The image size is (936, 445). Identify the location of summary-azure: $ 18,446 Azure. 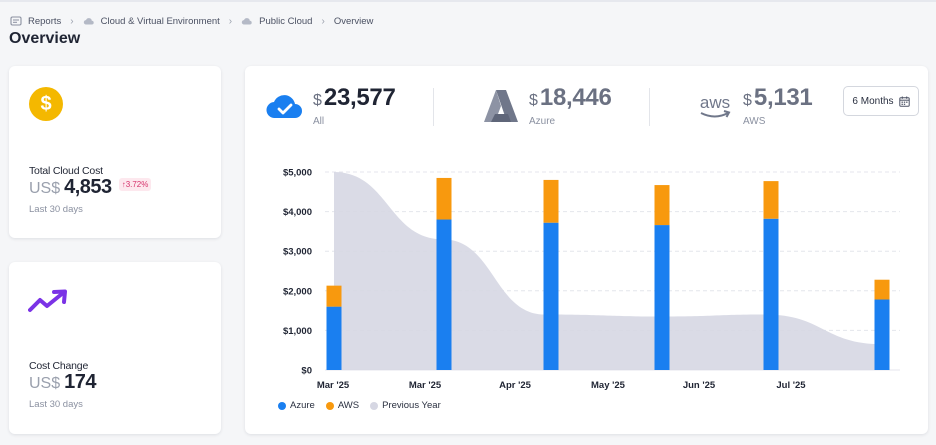
(546, 105).